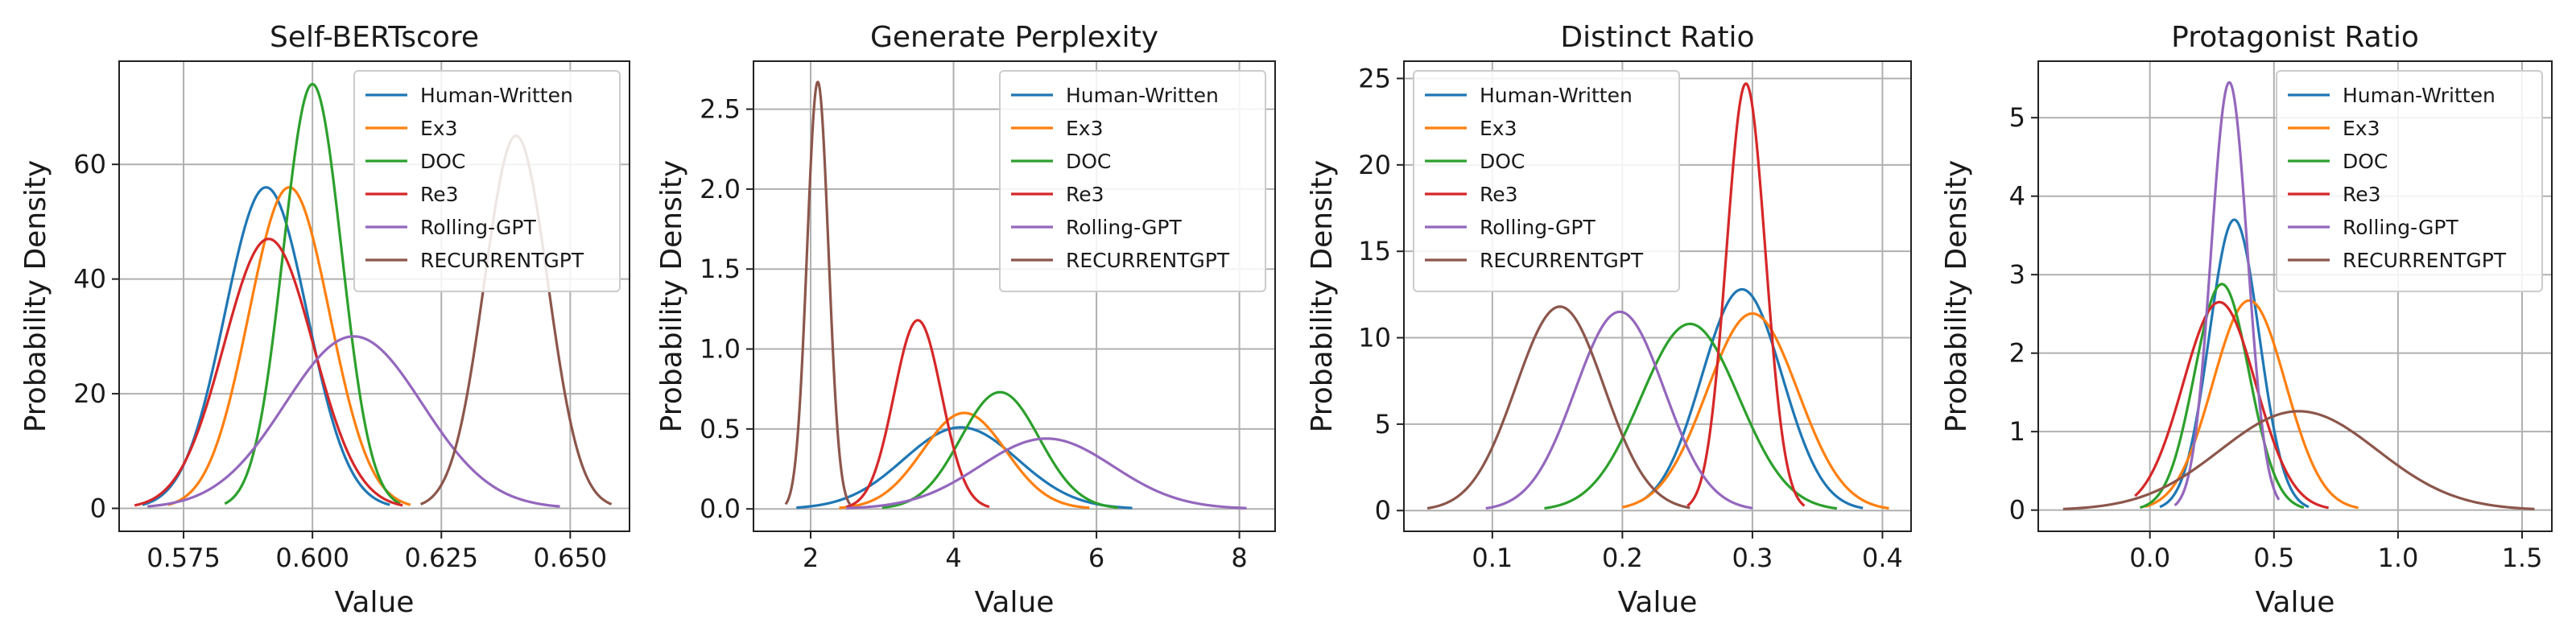 This screenshot has height=644, width=2576. Describe the element at coordinates (571, 558) in the screenshot. I see `x-tick-label: 0.650` at that location.